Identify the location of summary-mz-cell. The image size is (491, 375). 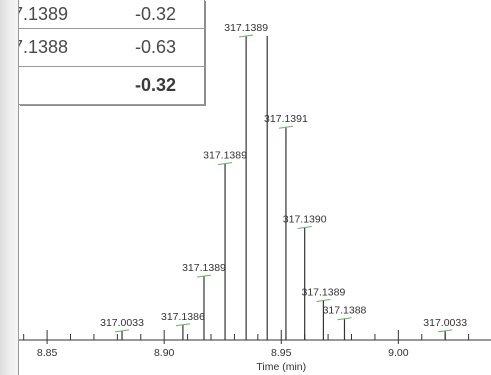
(69, 85).